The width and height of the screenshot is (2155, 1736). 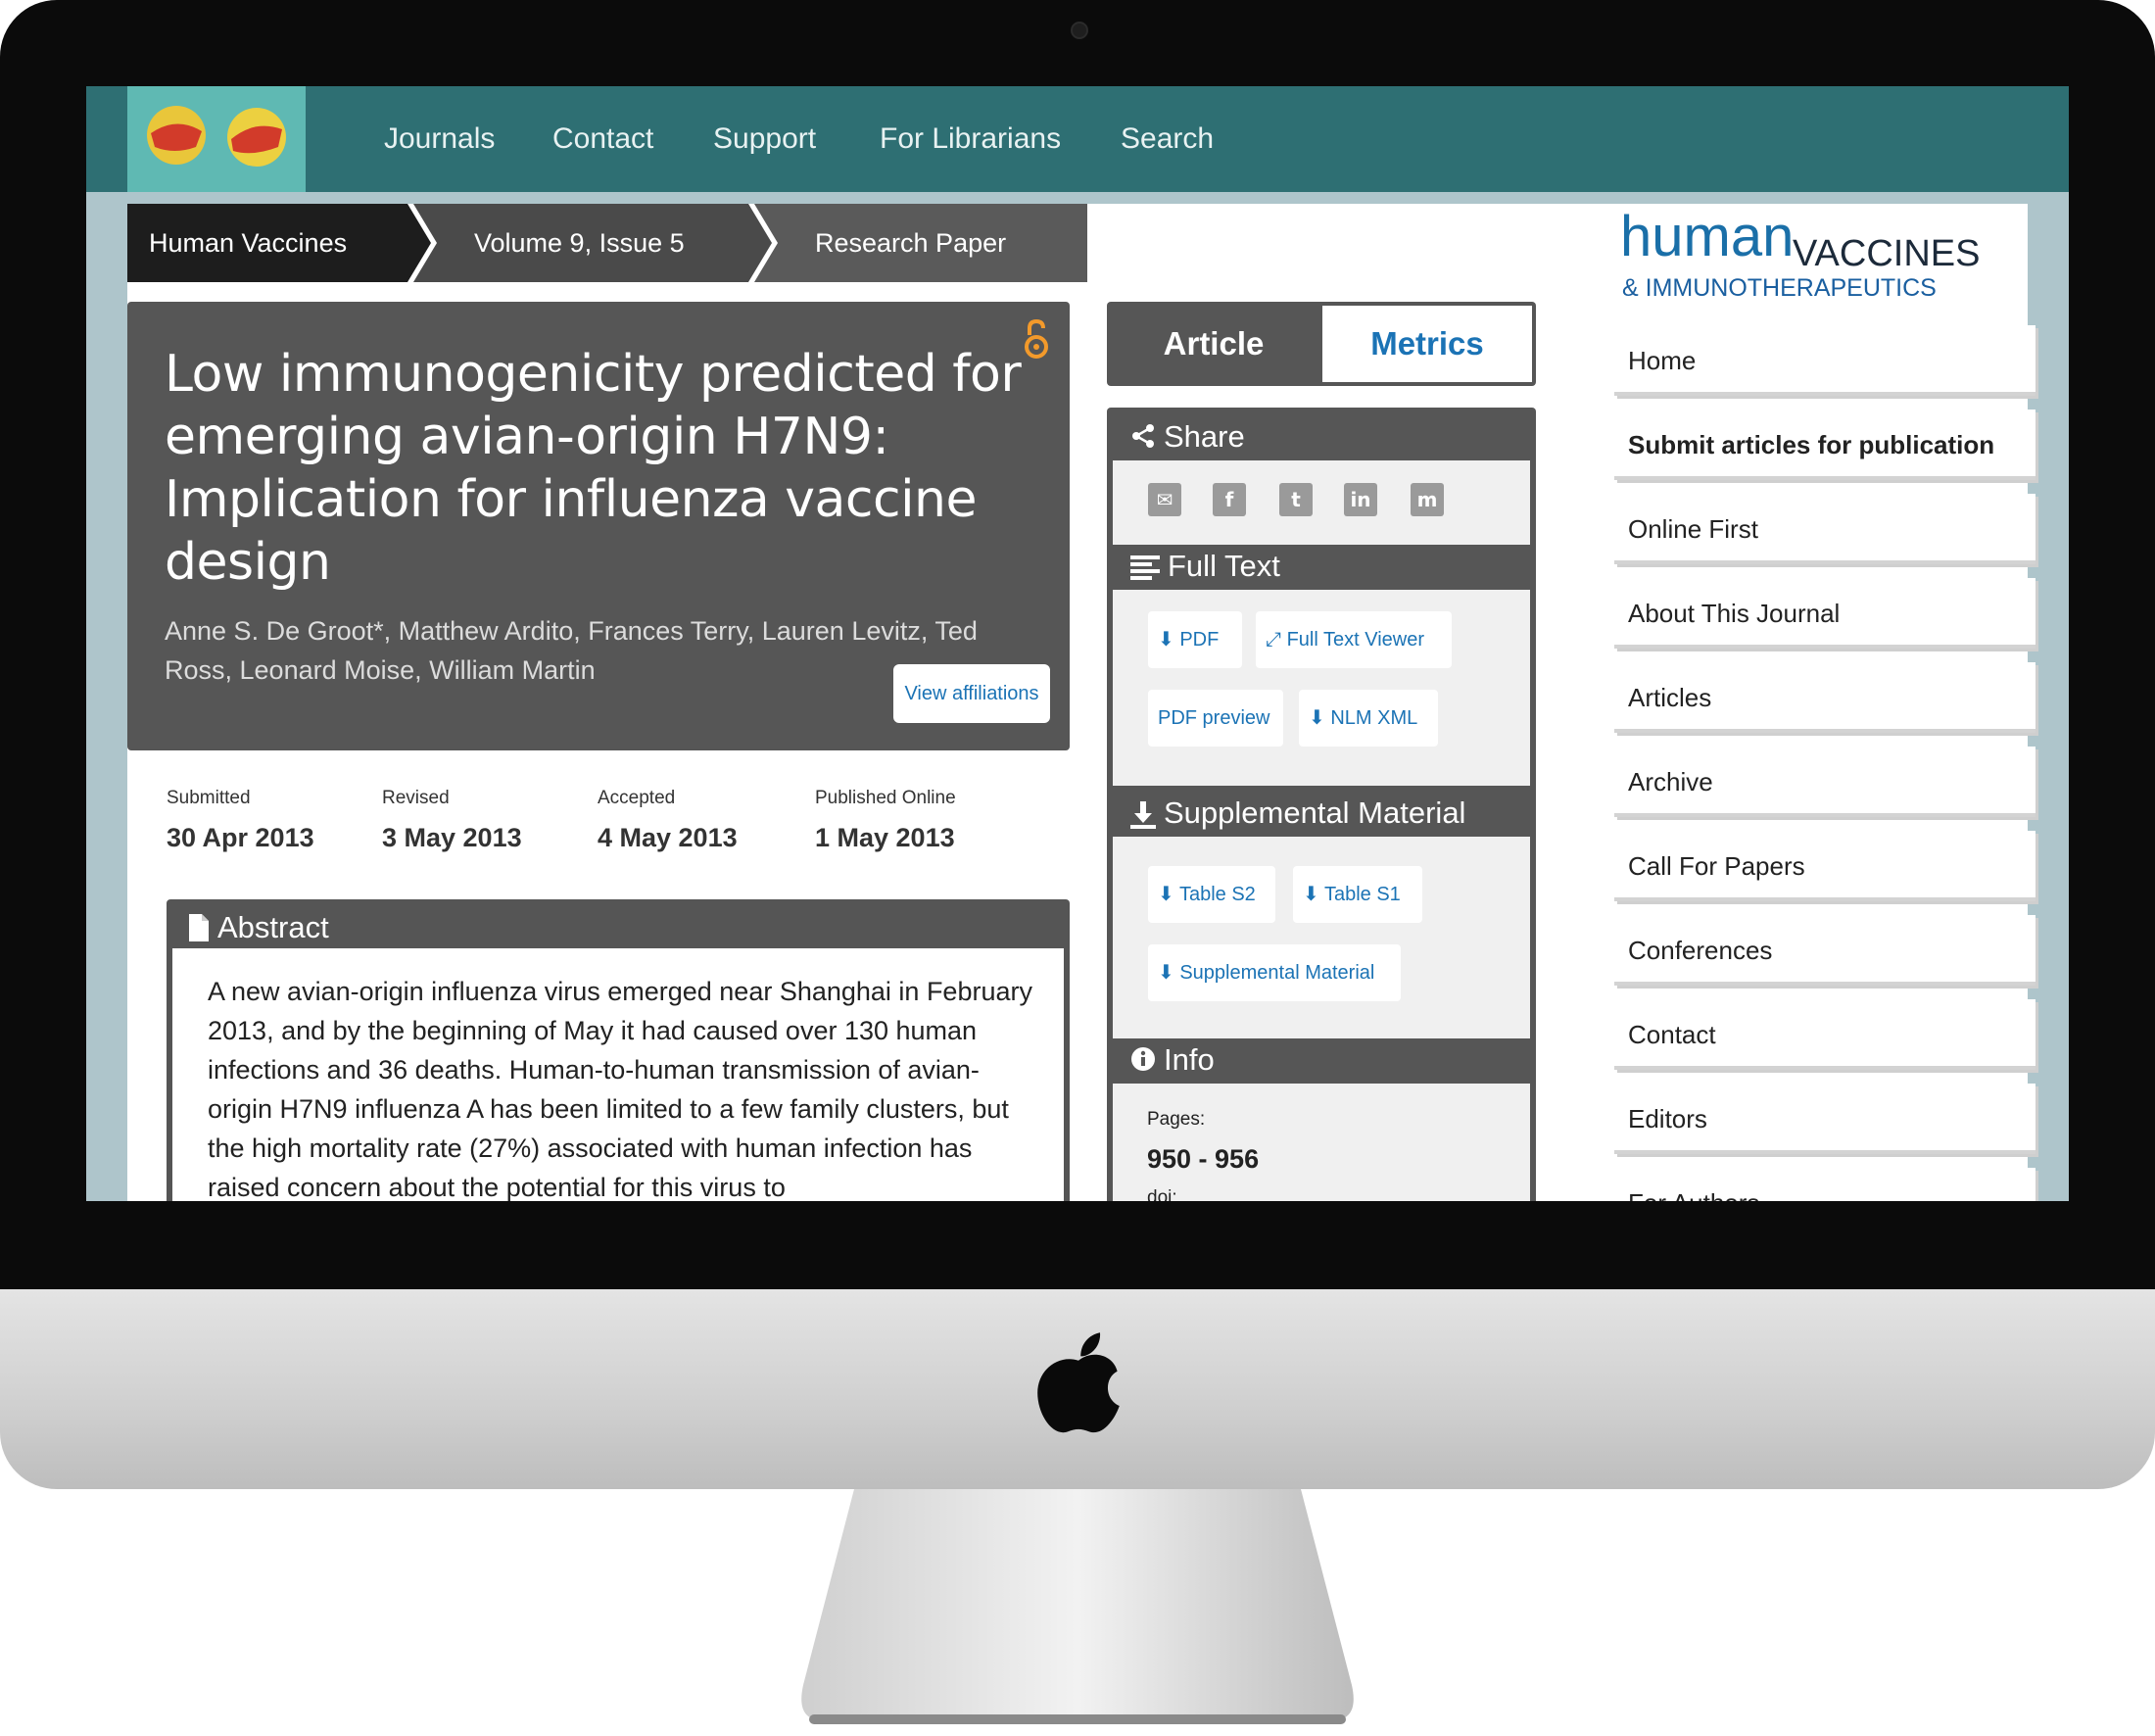 What do you see at coordinates (668, 837) in the screenshot?
I see `date-value-accepted: 4 May 2013` at bounding box center [668, 837].